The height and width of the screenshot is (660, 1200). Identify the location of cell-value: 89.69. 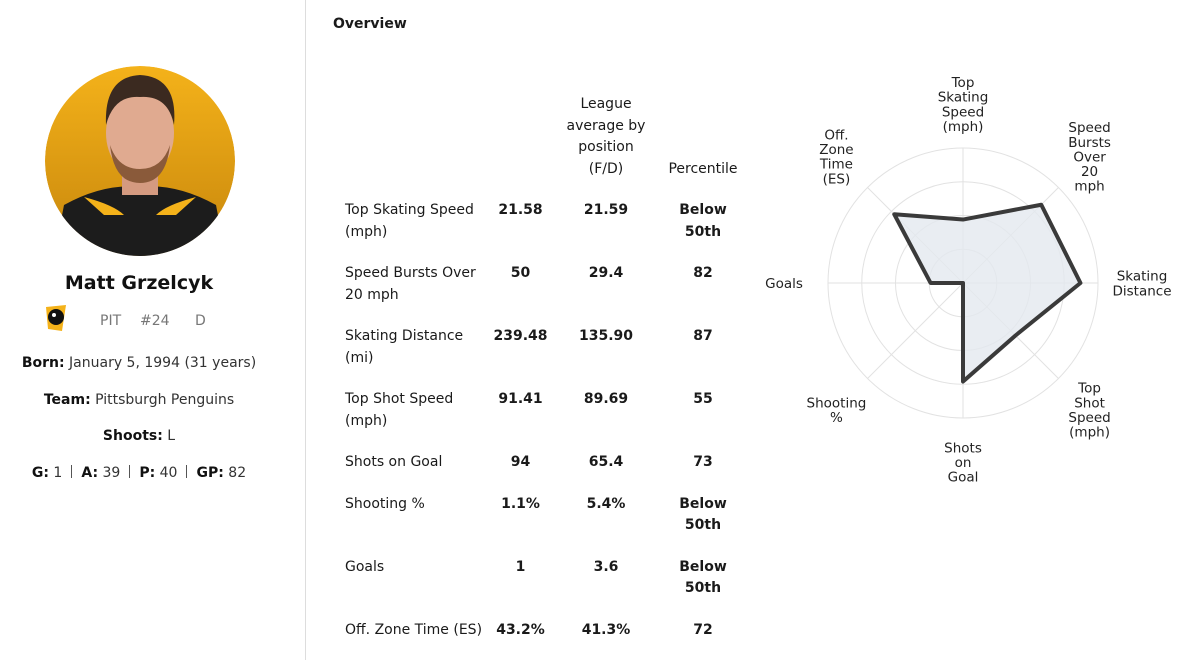
(606, 399).